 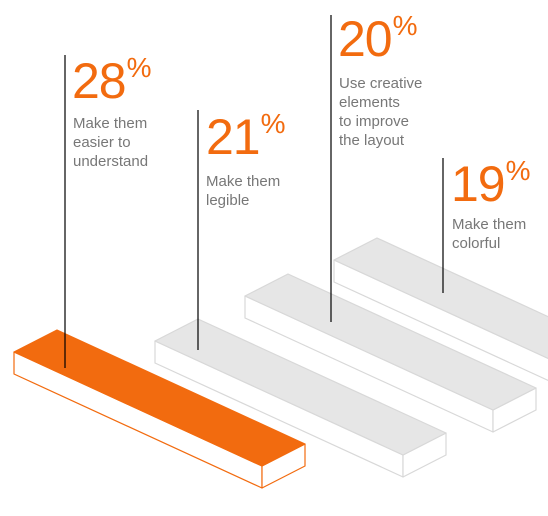 What do you see at coordinates (99, 81) in the screenshot?
I see `value-number: 28` at bounding box center [99, 81].